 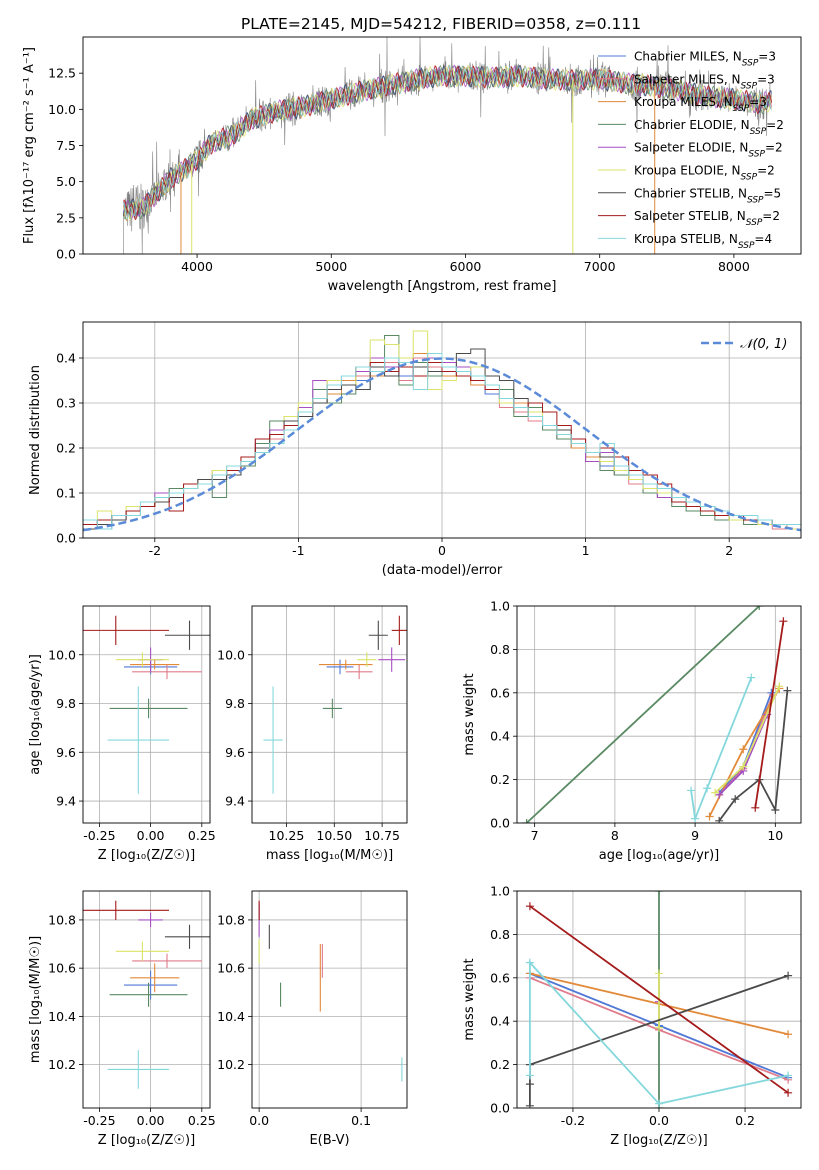 What do you see at coordinates (29, 145) in the screenshot?
I see `y-axis-label: Flux [fλ10⁻¹⁷ erg cm⁻² s⁻¹ A⁻¹]` at bounding box center [29, 145].